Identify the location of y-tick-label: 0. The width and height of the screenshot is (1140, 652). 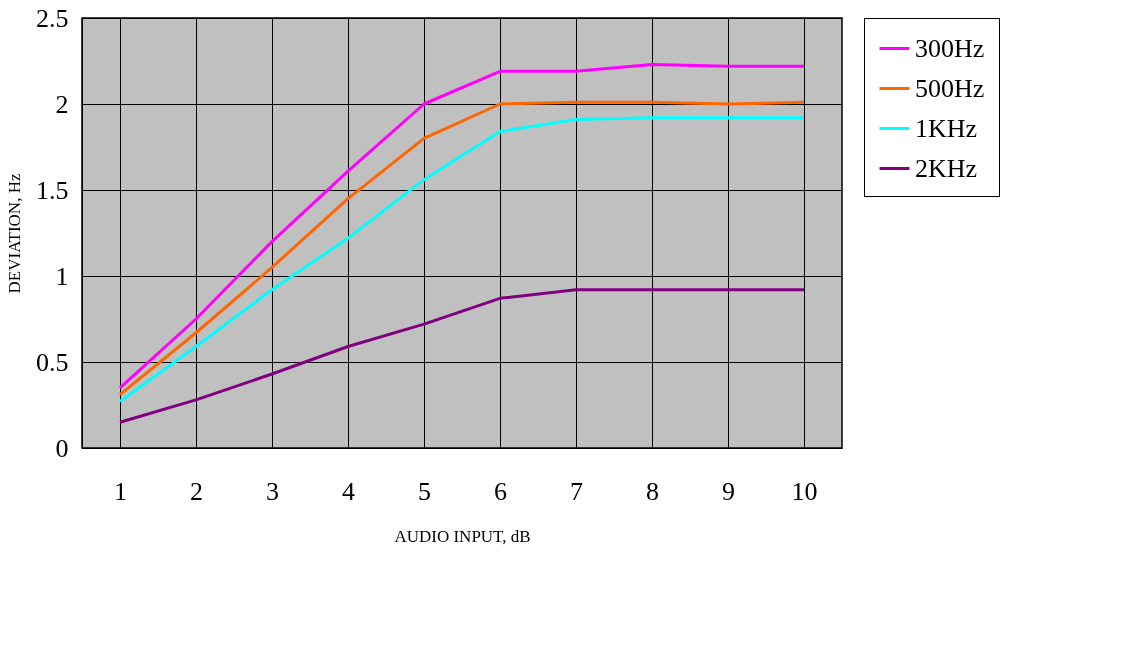
(62, 448).